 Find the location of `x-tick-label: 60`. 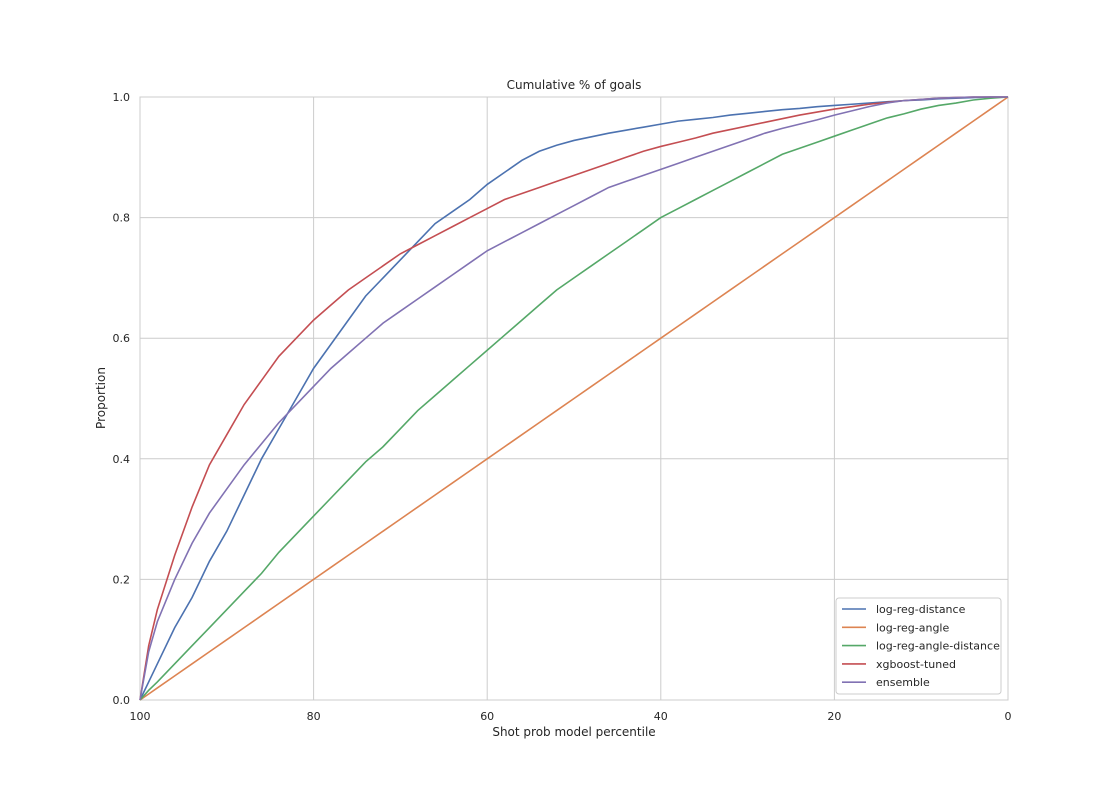

x-tick-label: 60 is located at coordinates (487, 716).